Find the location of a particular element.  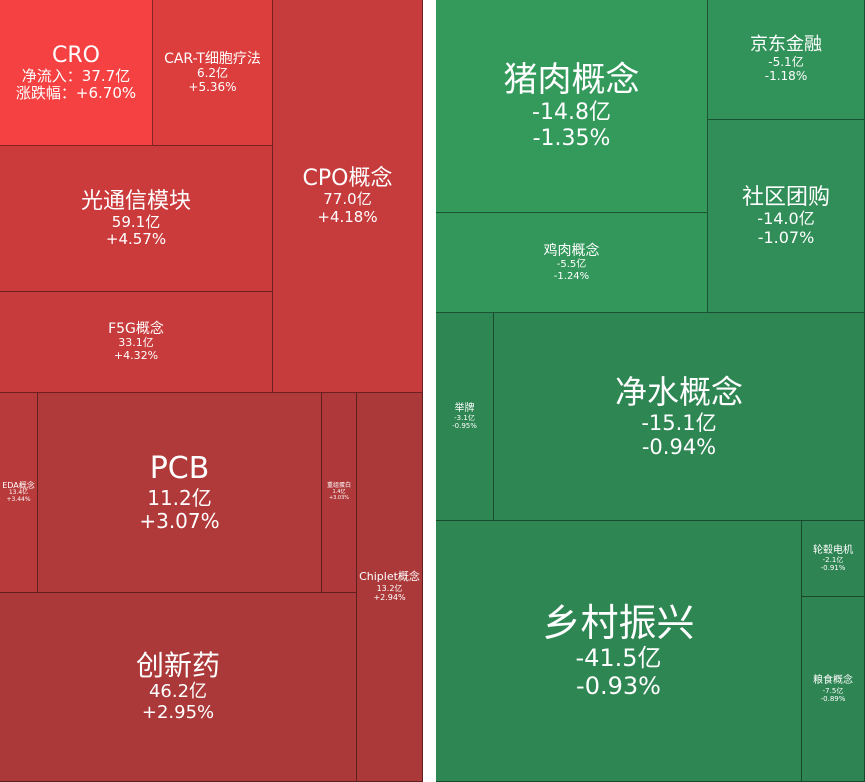

treemap-tile: 净水概念 -15.1亿 -0.94% is located at coordinates (679, 417).